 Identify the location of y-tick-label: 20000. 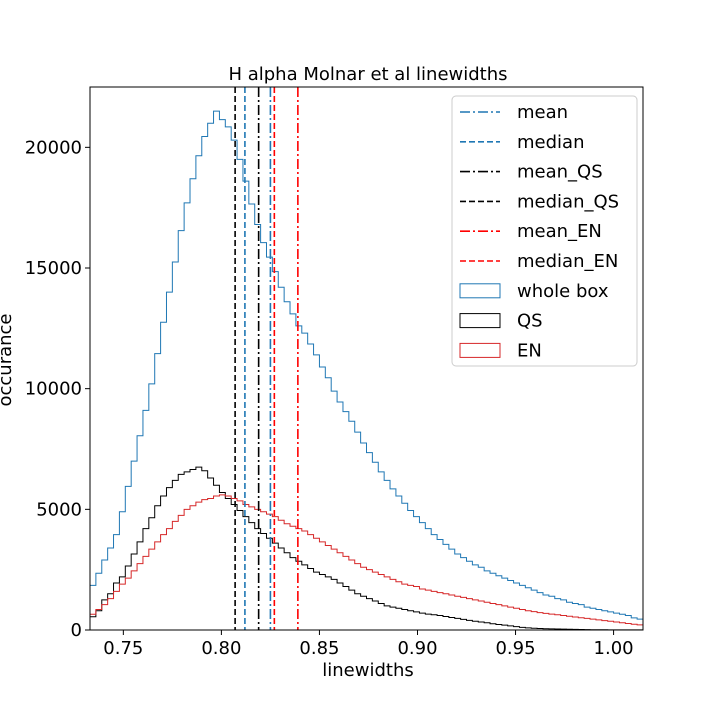
(53, 147).